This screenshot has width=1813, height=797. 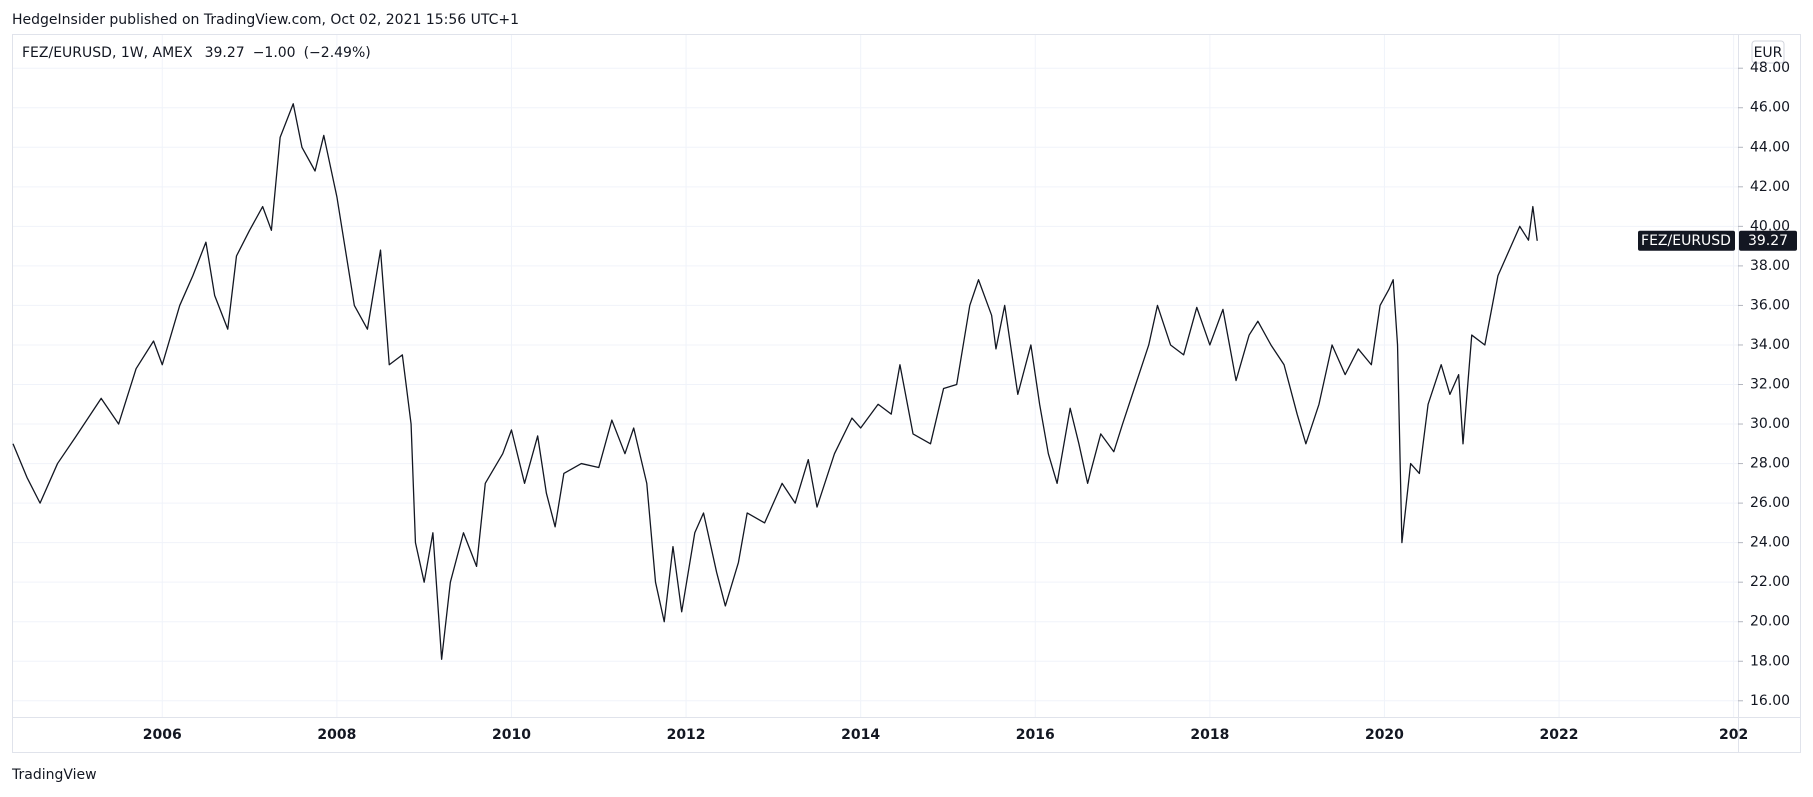 I want to click on y-tick-label: 26.00, so click(x=1770, y=503).